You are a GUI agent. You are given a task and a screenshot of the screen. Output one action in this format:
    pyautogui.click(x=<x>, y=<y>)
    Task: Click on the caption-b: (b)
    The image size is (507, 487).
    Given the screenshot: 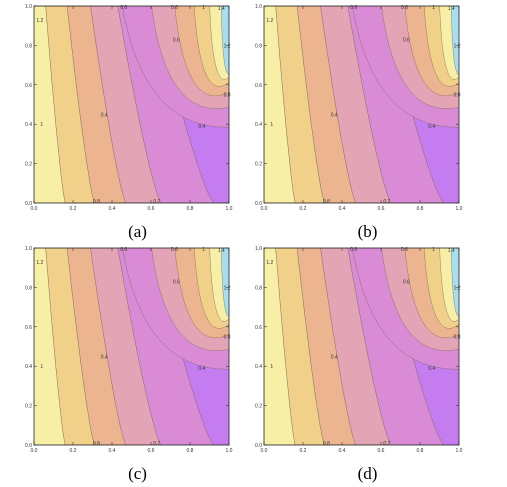 What is the action you would take?
    pyautogui.click(x=367, y=231)
    